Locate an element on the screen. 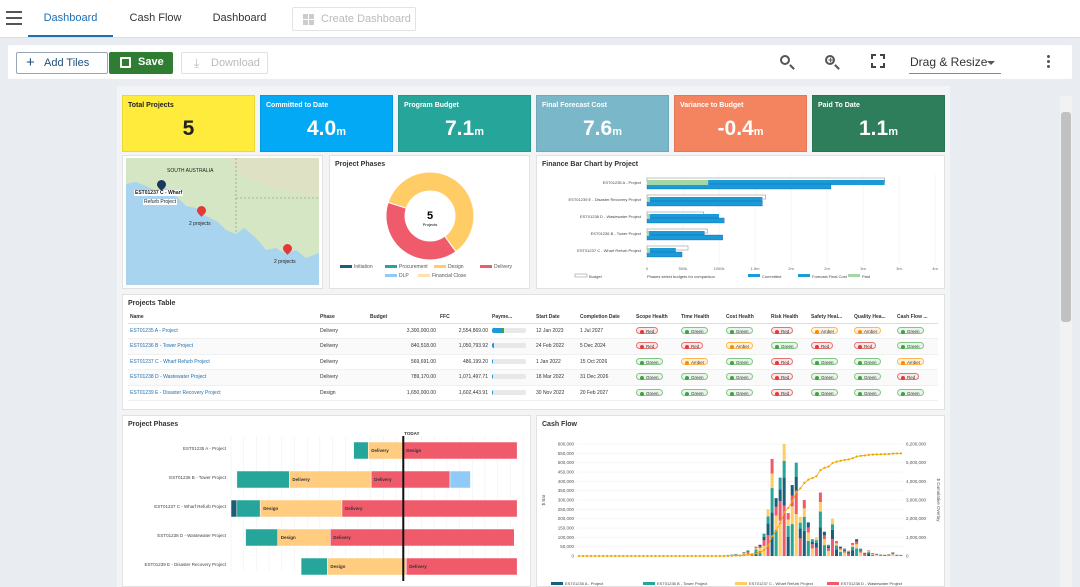 Image resolution: width=1080 pixels, height=587 pixels. y2-axis-label: $ Cumulative Overlay is located at coordinates (938, 500).